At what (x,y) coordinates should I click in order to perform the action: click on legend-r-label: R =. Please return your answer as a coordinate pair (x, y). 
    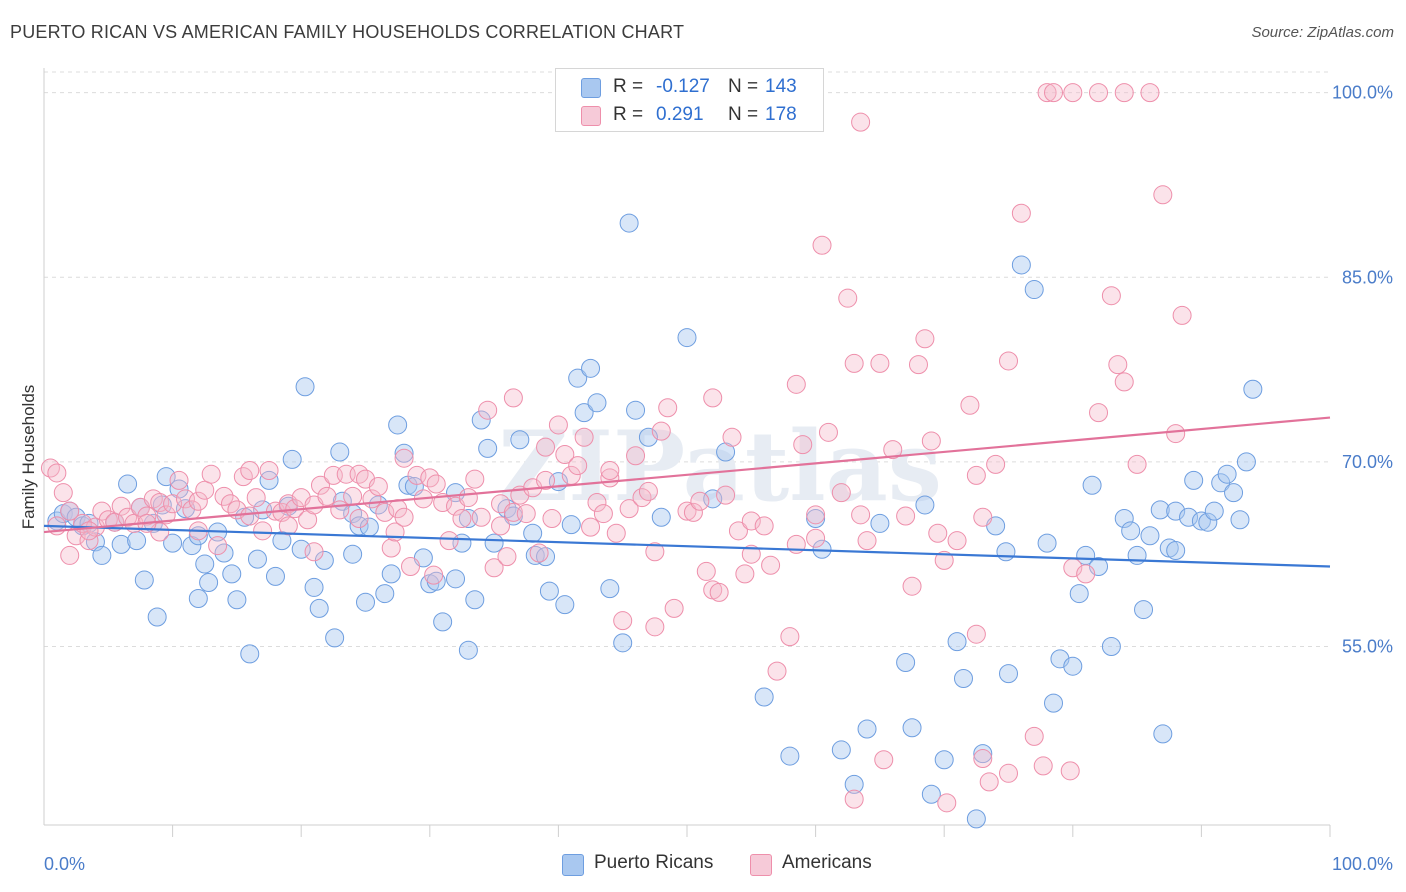
    Looking at the image, I should click on (628, 86).